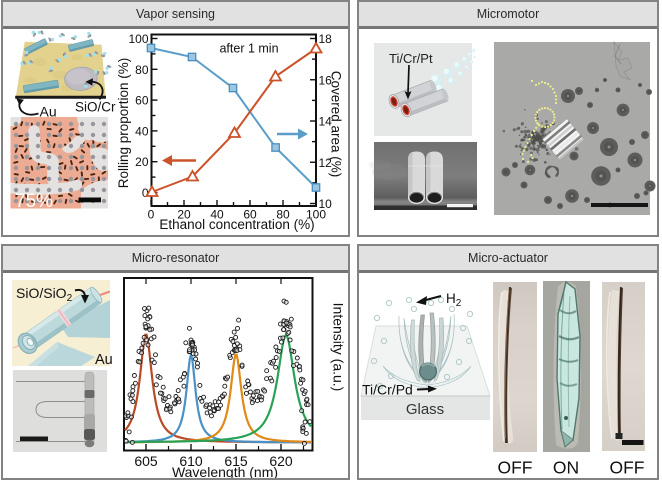 The image size is (662, 482). What do you see at coordinates (236, 461) in the screenshot?
I see `svg-text: 615` at bounding box center [236, 461].